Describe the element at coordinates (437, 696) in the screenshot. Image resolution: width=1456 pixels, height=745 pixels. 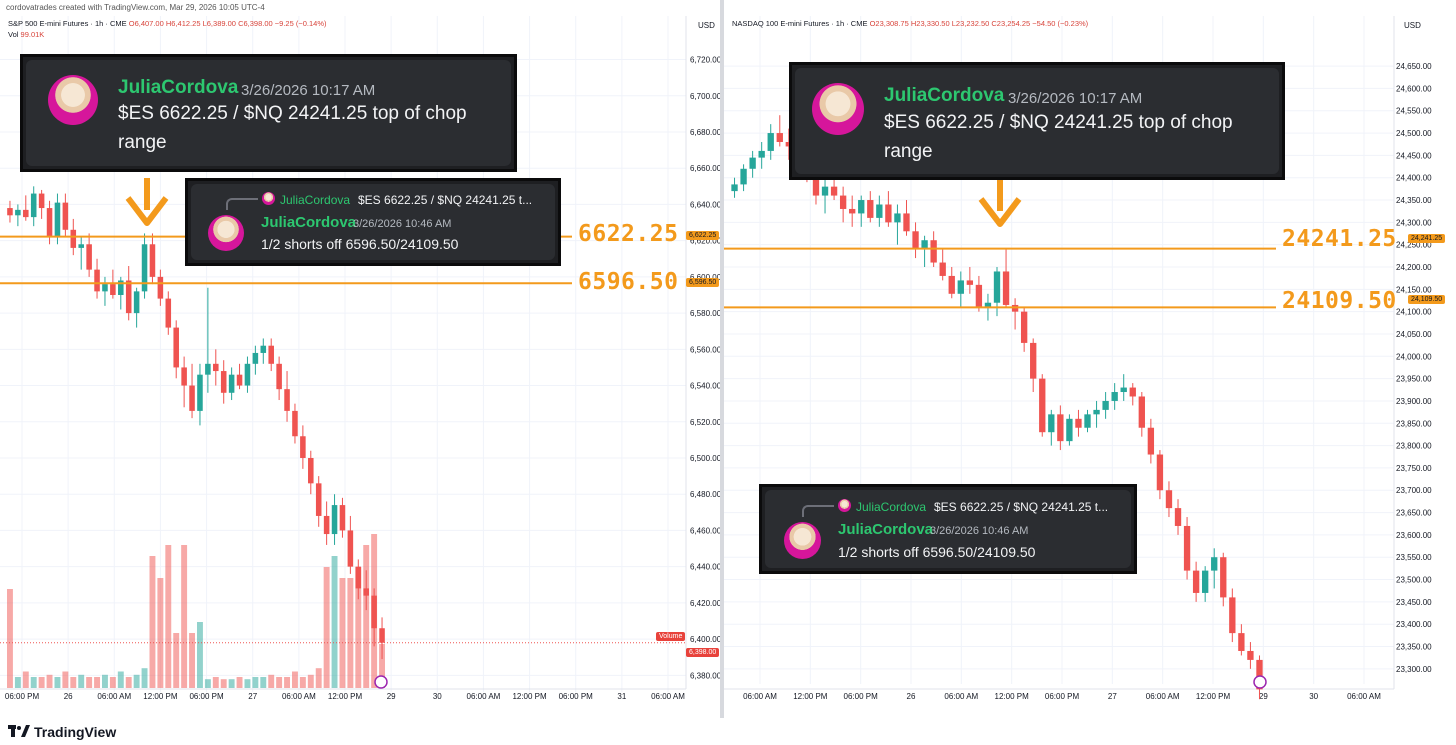
I see `es-time-tick: 30` at that location.